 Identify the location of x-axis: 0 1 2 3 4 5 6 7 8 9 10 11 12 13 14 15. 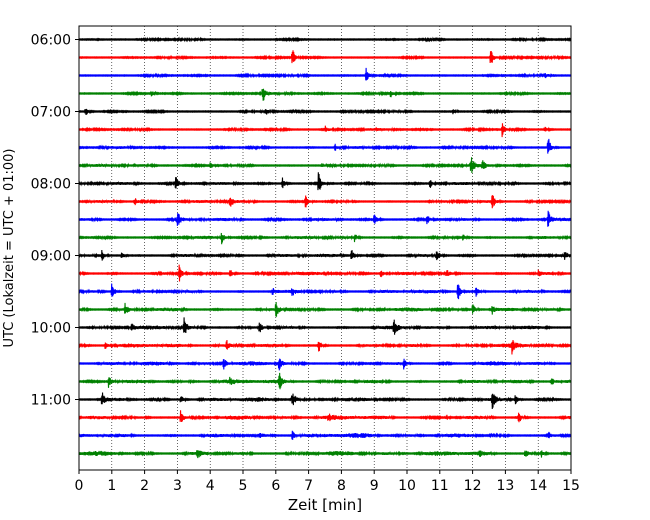
(327, 482).